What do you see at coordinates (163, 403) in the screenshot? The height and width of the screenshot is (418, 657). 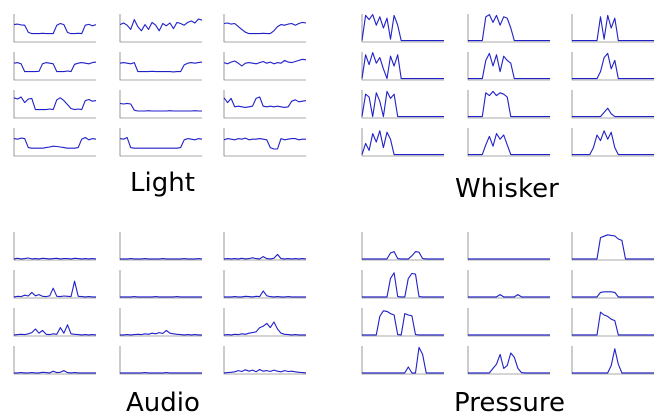 I see `group-label-audio: Audio` at bounding box center [163, 403].